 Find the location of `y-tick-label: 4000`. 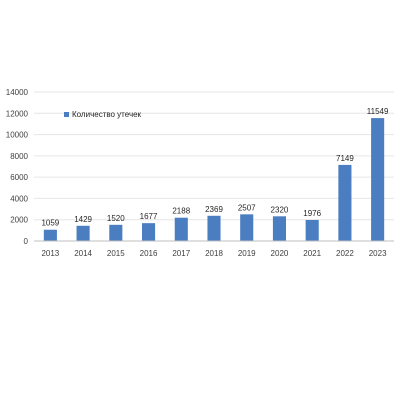

y-tick-label: 4000 is located at coordinates (19, 198).